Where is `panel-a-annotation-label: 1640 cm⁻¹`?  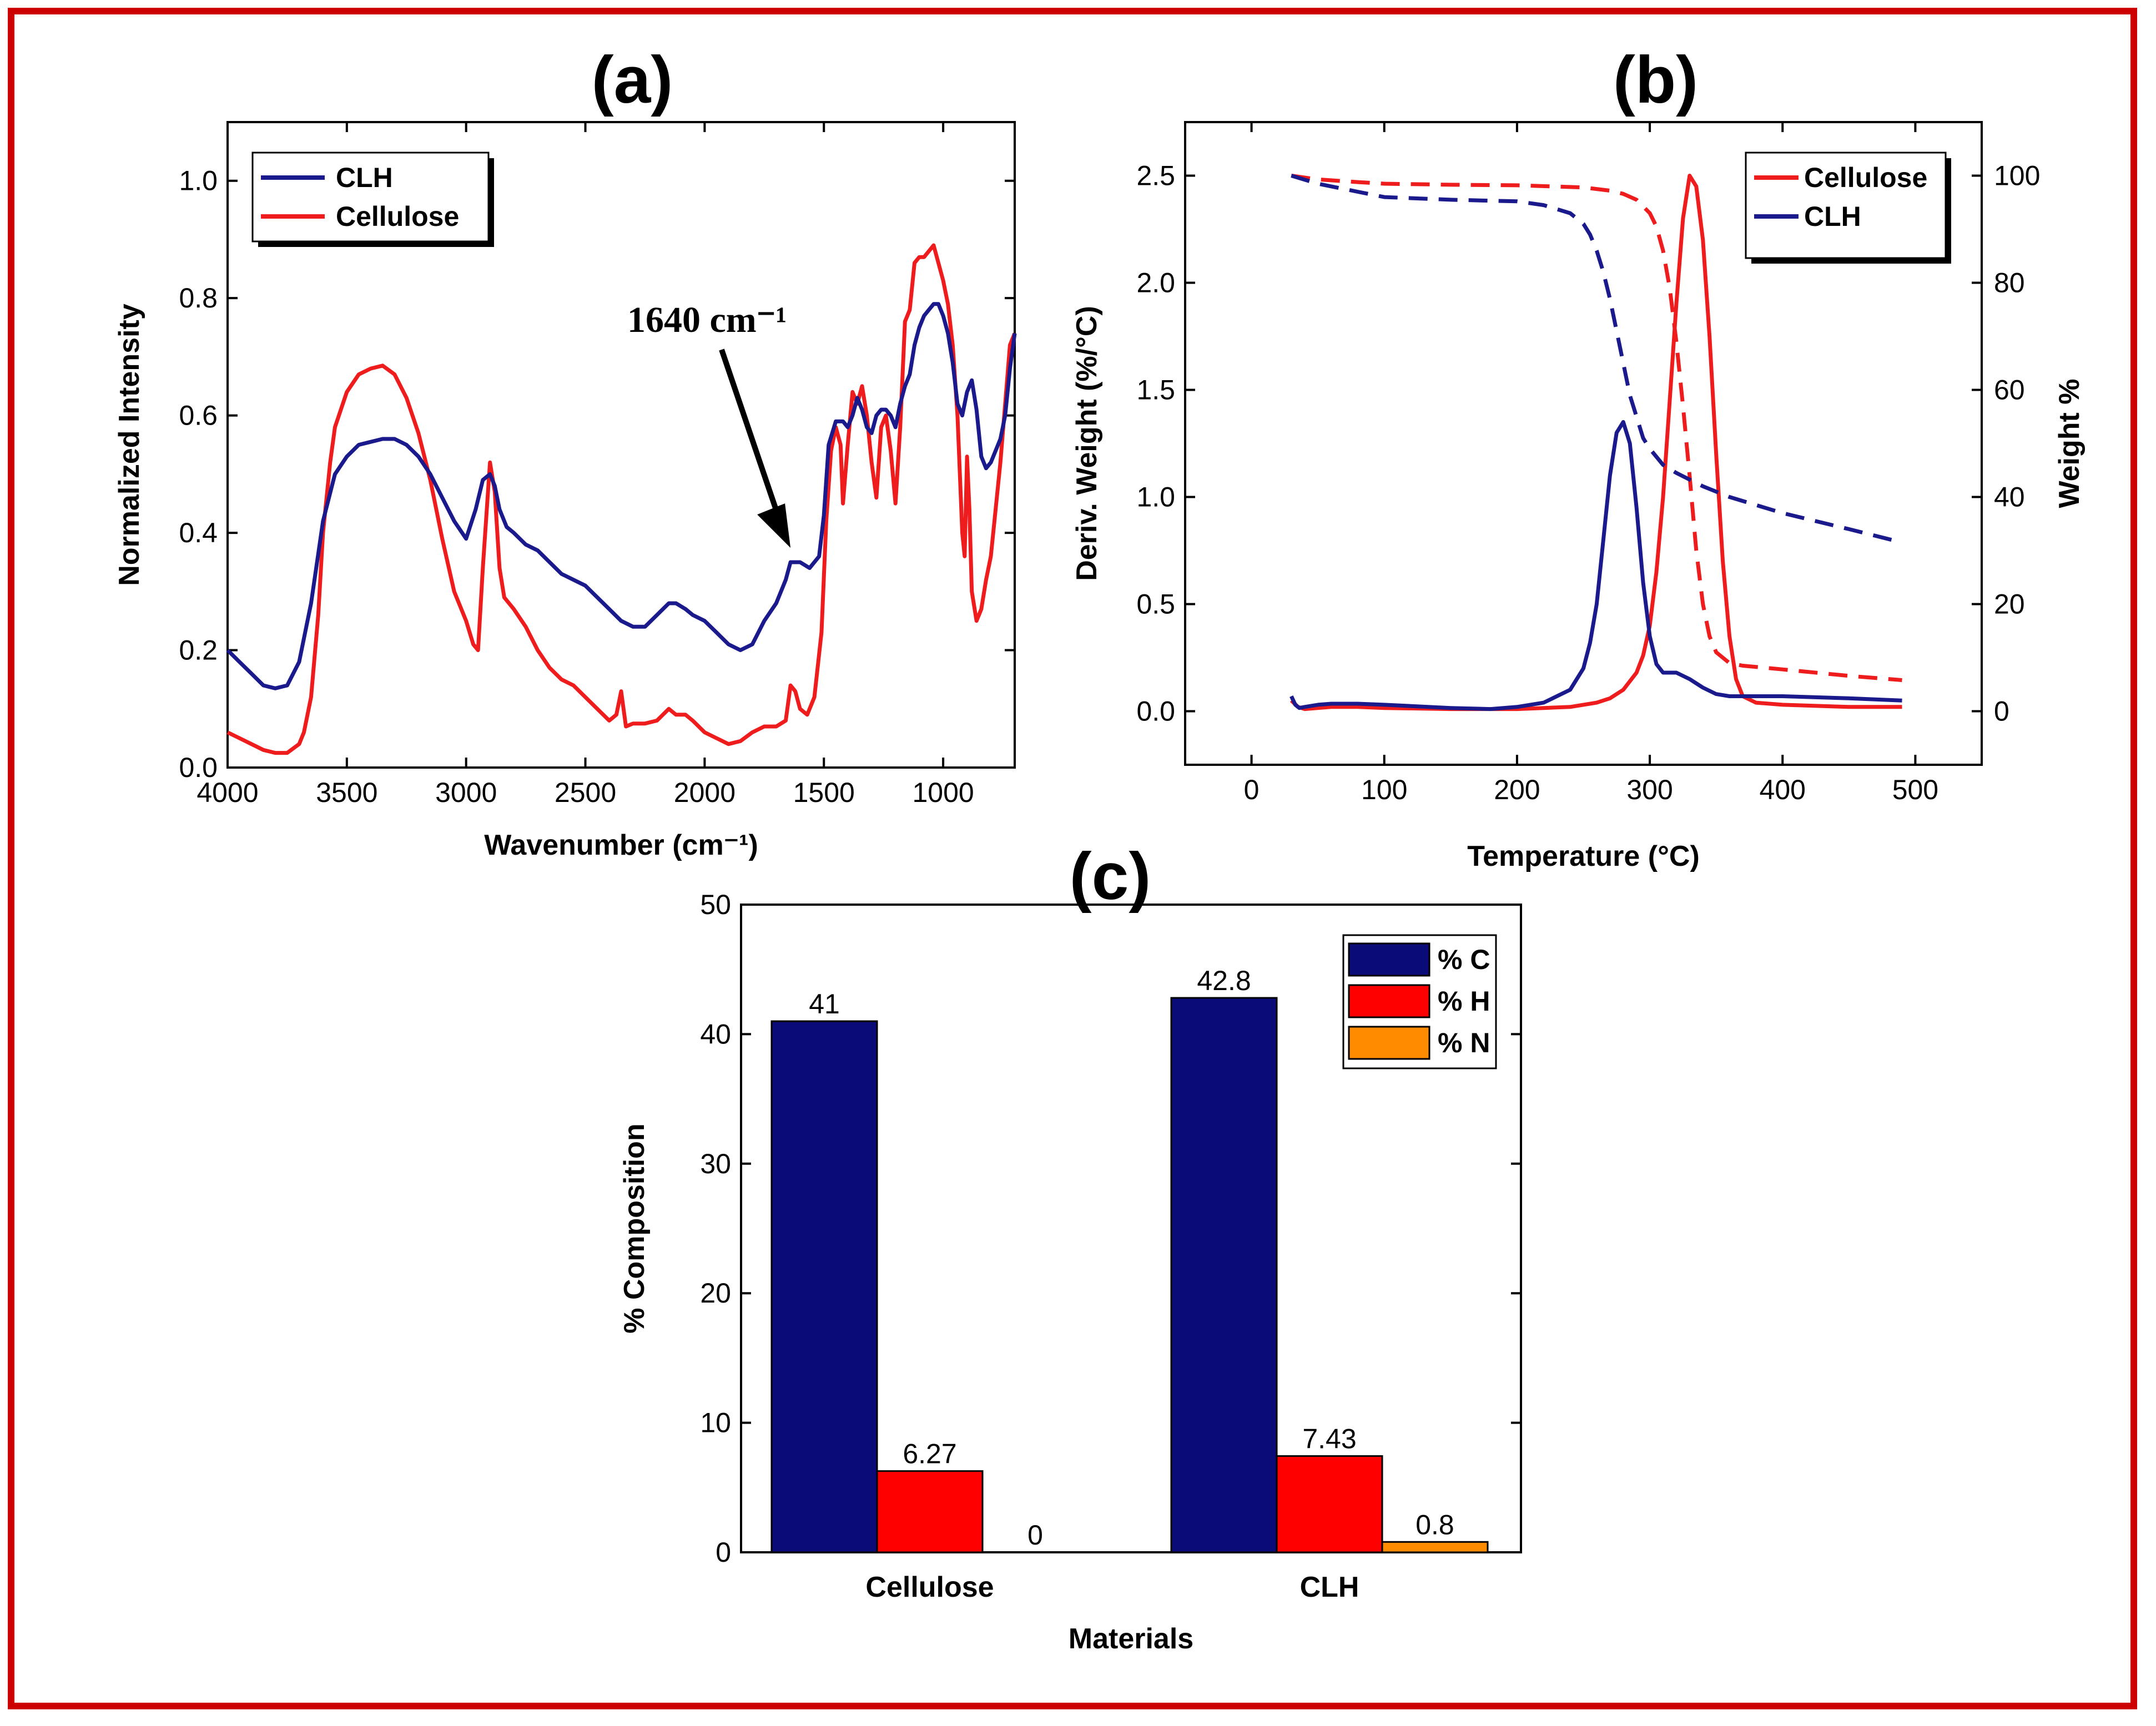 panel-a-annotation-label: 1640 cm⁻¹ is located at coordinates (707, 320).